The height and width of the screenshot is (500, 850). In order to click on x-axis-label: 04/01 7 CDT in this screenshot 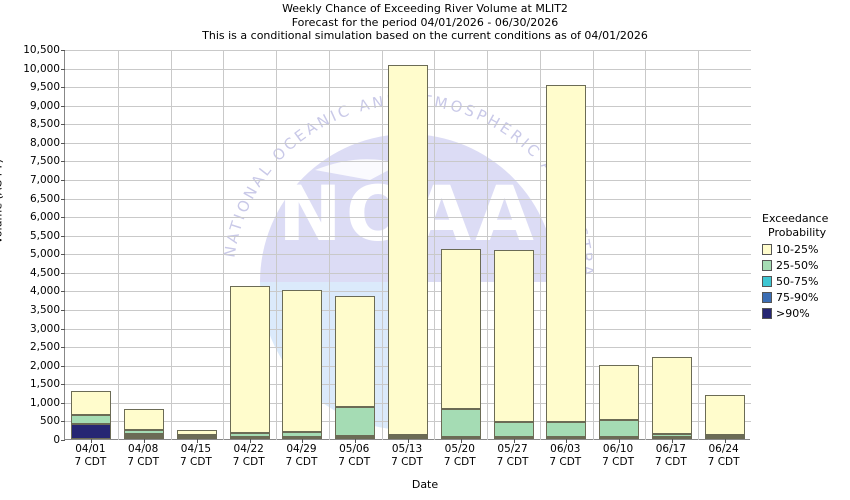, I will do `click(90, 456)`.